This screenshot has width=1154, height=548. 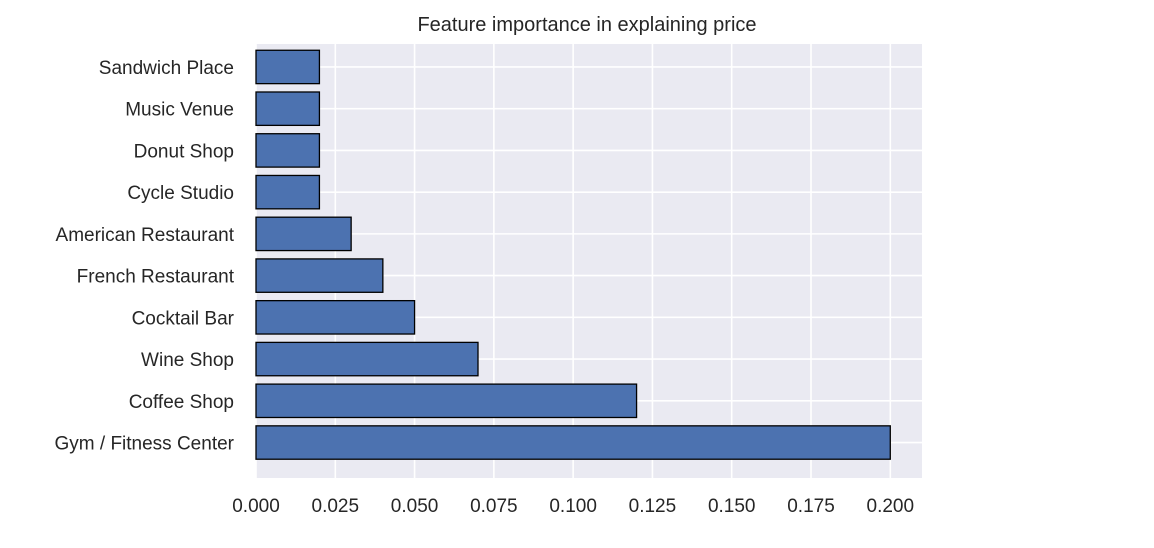 What do you see at coordinates (184, 151) in the screenshot?
I see `category-label: Donut Shop` at bounding box center [184, 151].